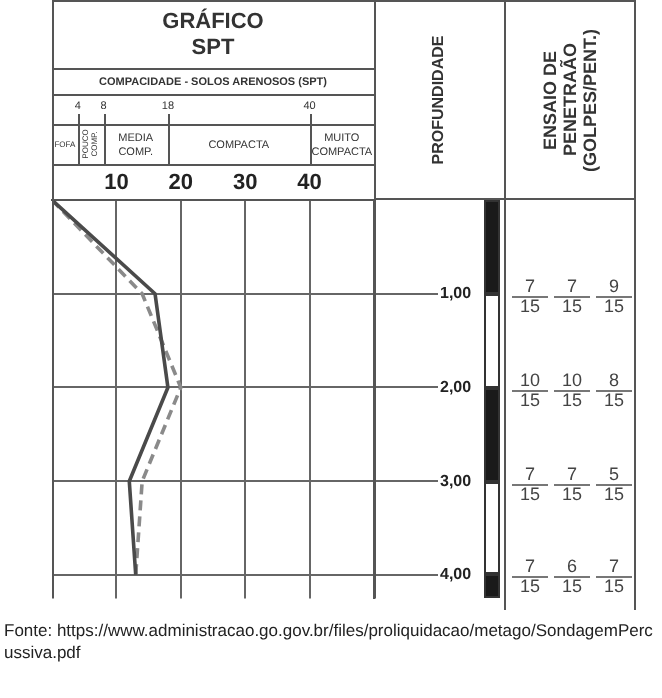  I want to click on text: 5, so click(613, 473).